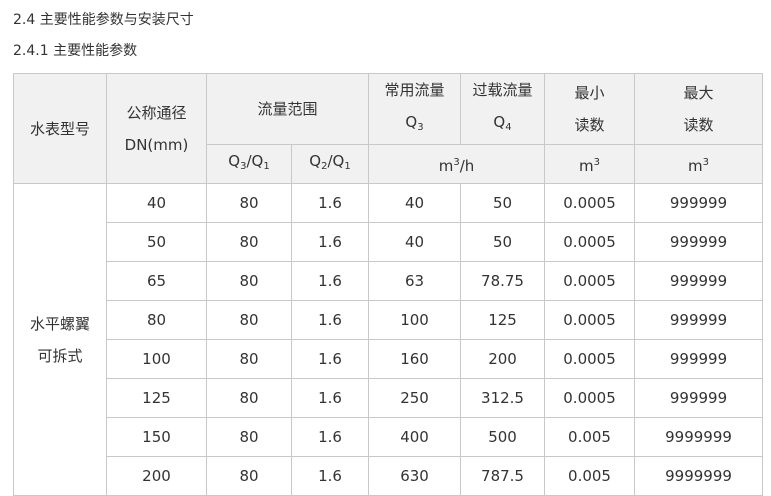 Image resolution: width=771 pixels, height=496 pixels. Describe the element at coordinates (156, 128) in the screenshot. I see `header-dn: 公称通径 DN(mm)` at that location.